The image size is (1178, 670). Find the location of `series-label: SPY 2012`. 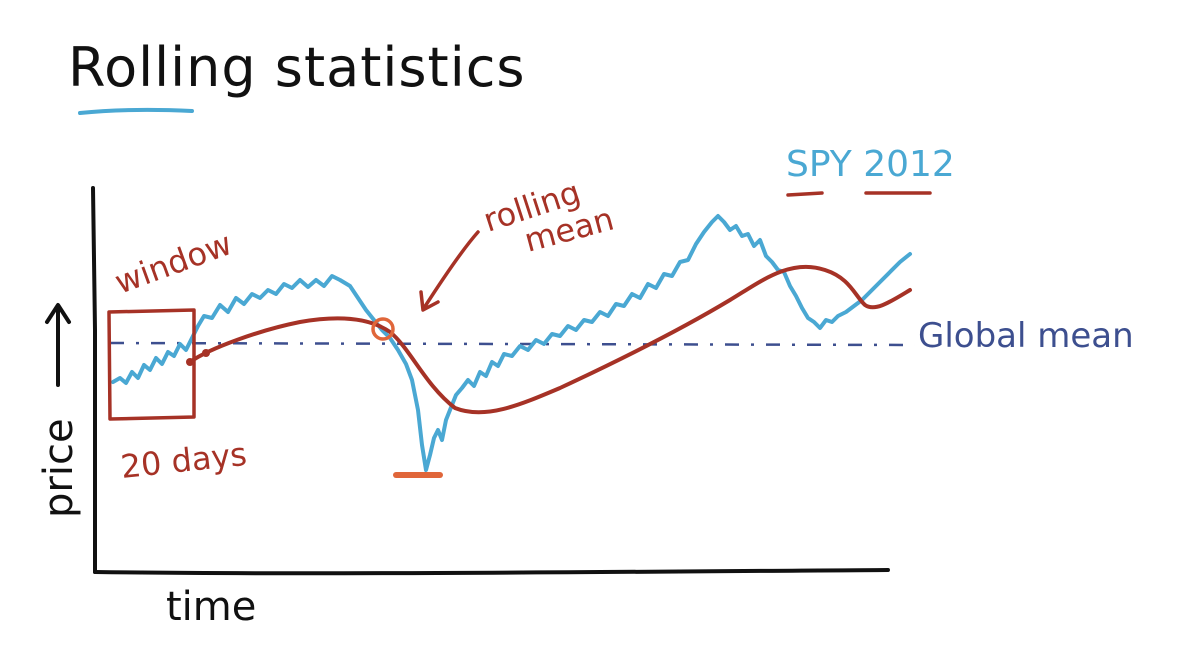

series-label: SPY 2012 is located at coordinates (870, 164).